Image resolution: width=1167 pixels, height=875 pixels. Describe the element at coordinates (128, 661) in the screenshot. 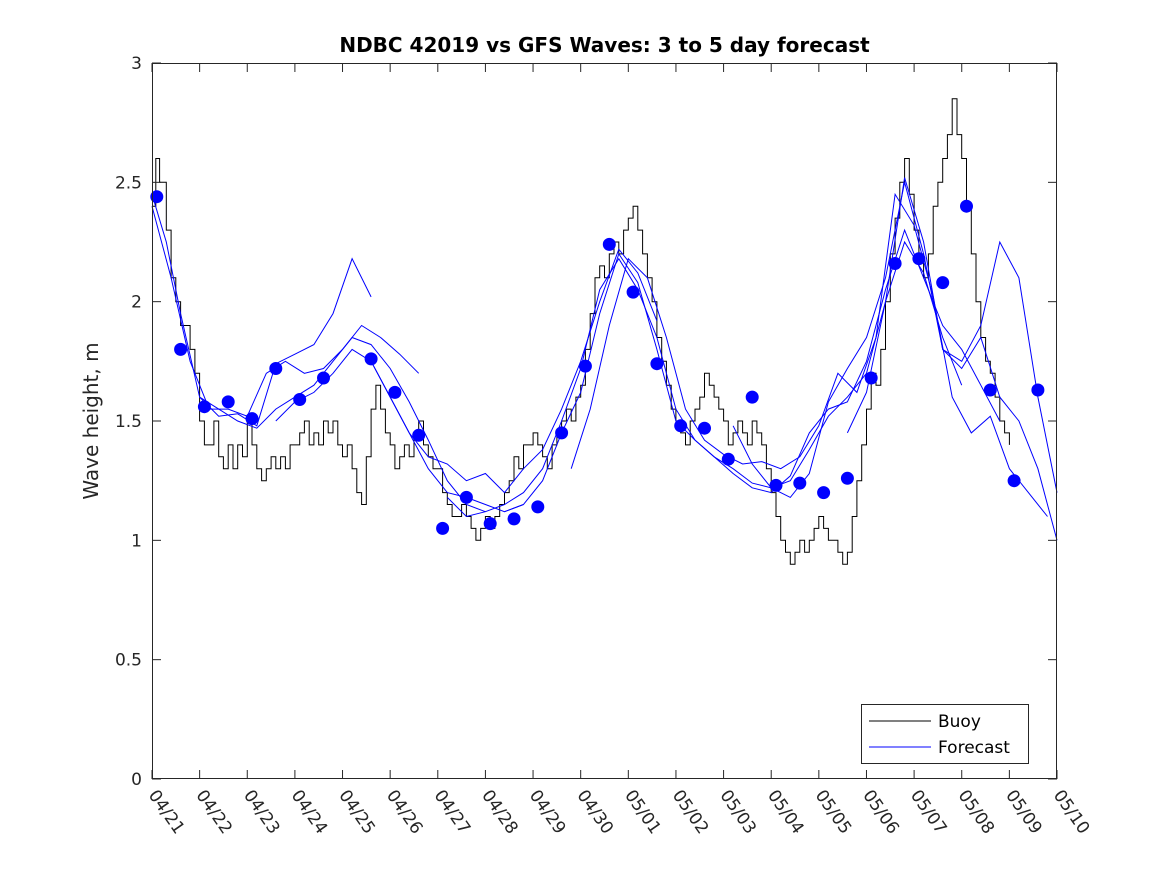

I see `y-tick-label: 0.5` at that location.